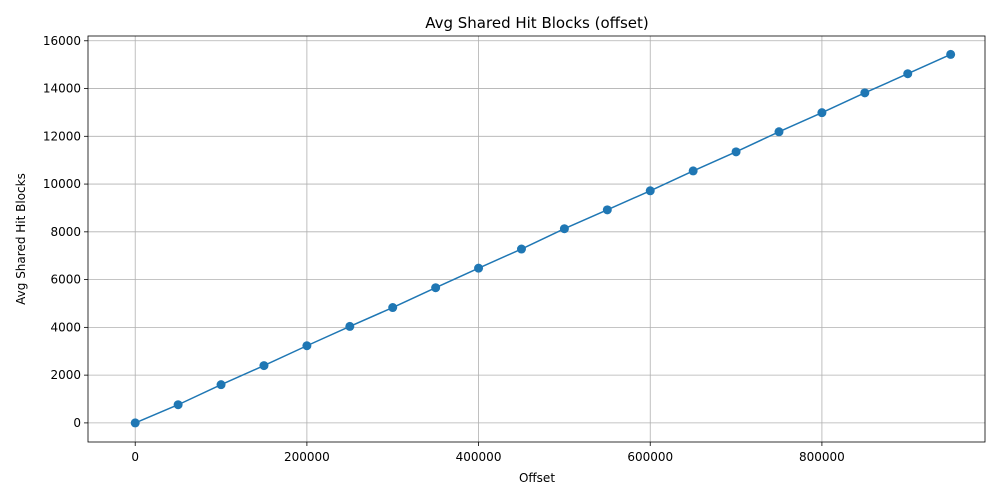 This screenshot has width=1000, height=500. What do you see at coordinates (21, 239) in the screenshot?
I see `y-axis-label: Avg Shared Hit Blocks` at bounding box center [21, 239].